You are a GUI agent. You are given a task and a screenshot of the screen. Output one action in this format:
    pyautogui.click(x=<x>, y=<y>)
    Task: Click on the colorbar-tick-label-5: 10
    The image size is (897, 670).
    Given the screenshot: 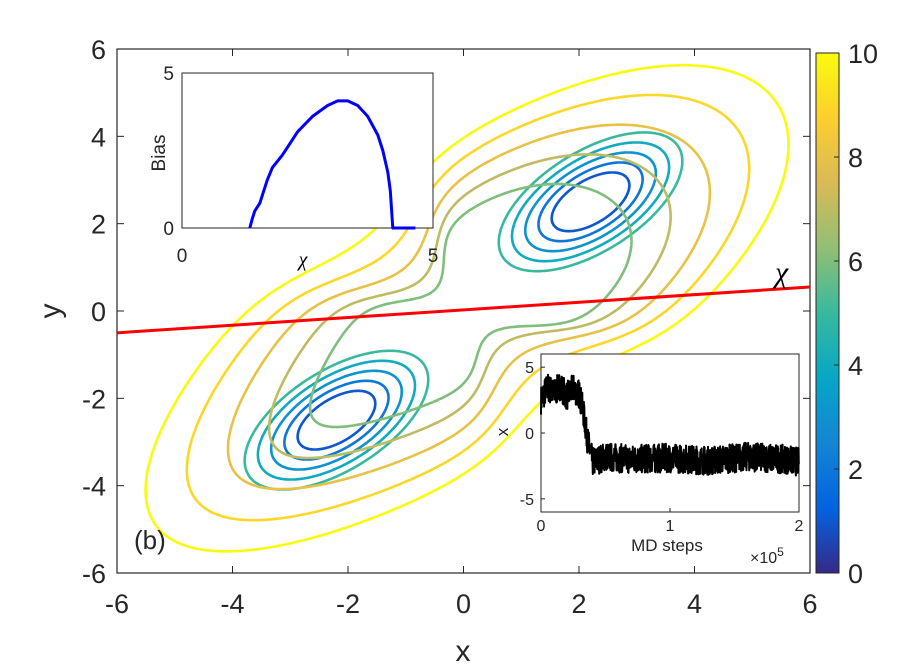 What is the action you would take?
    pyautogui.click(x=863, y=54)
    